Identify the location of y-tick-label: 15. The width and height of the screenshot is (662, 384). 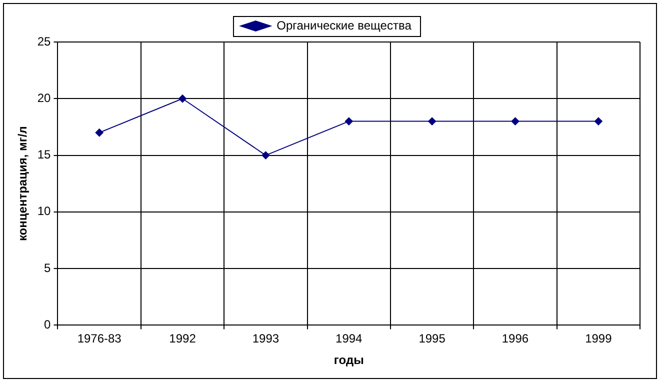
(44, 155).